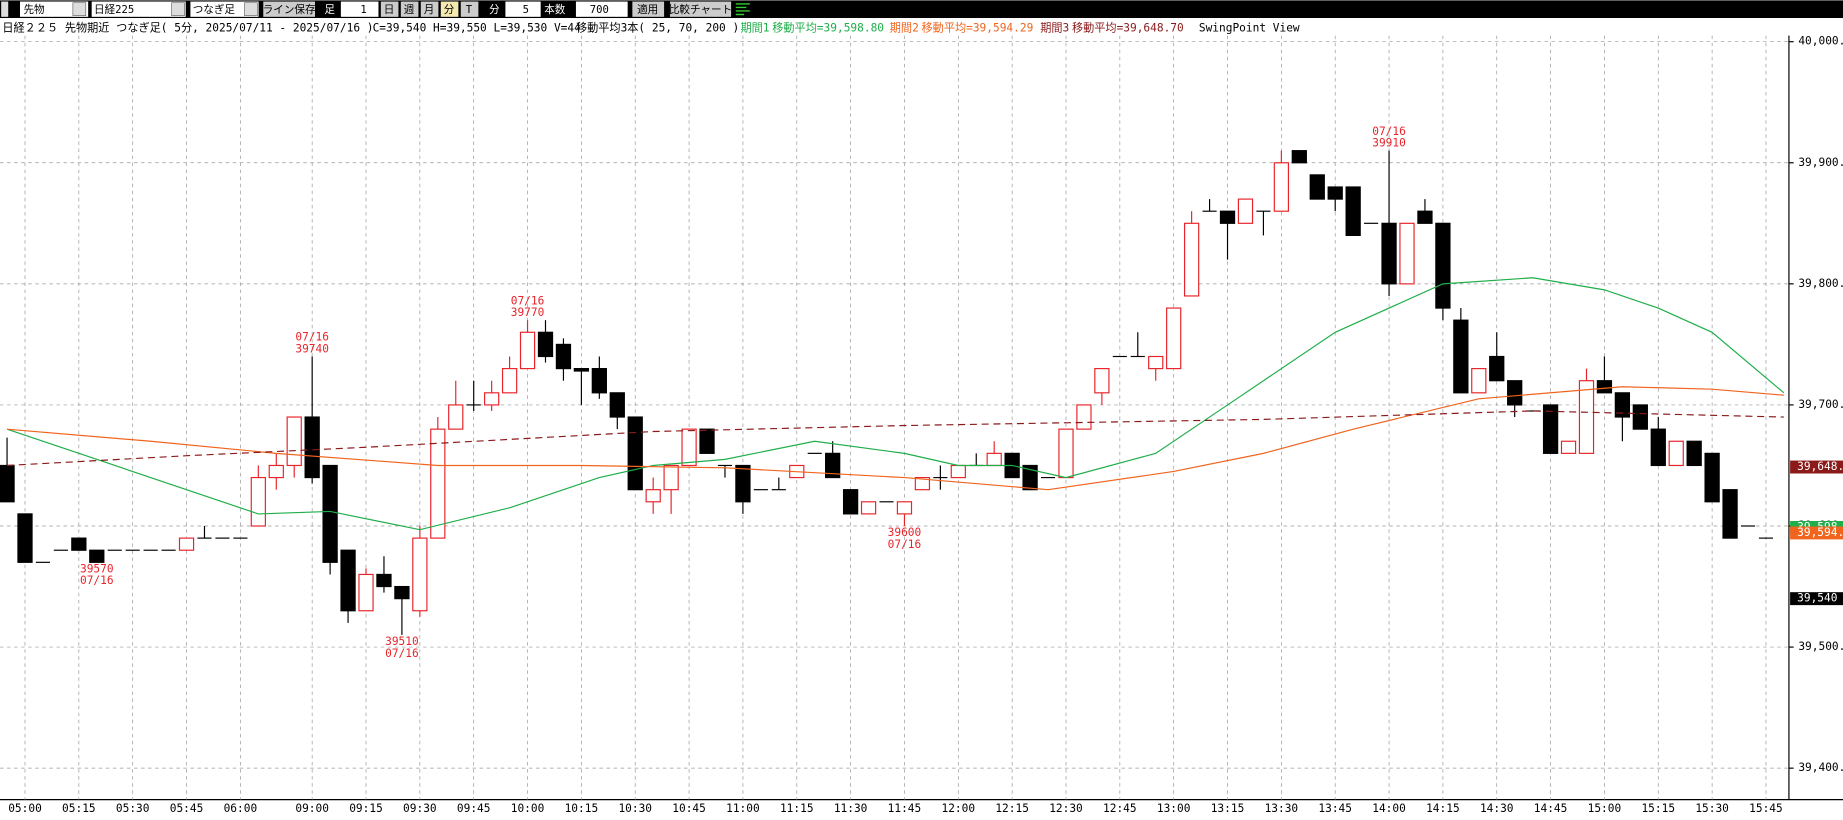 This screenshot has height=820, width=1843. What do you see at coordinates (1282, 808) in the screenshot?
I see `x-tick-label: 13:30` at bounding box center [1282, 808].